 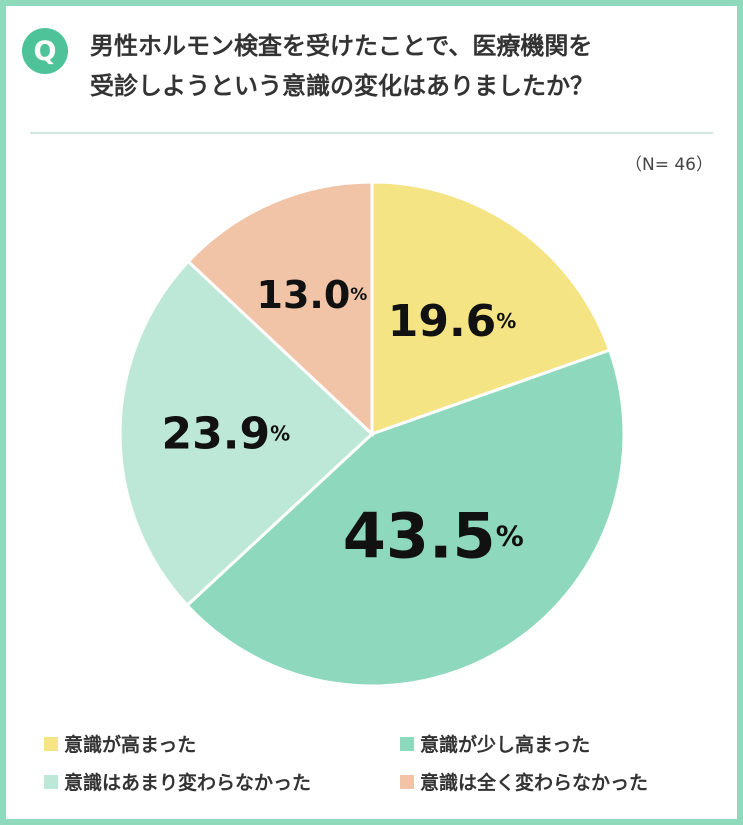 What do you see at coordinates (45, 51) in the screenshot?
I see `question-badge: Q` at bounding box center [45, 51].